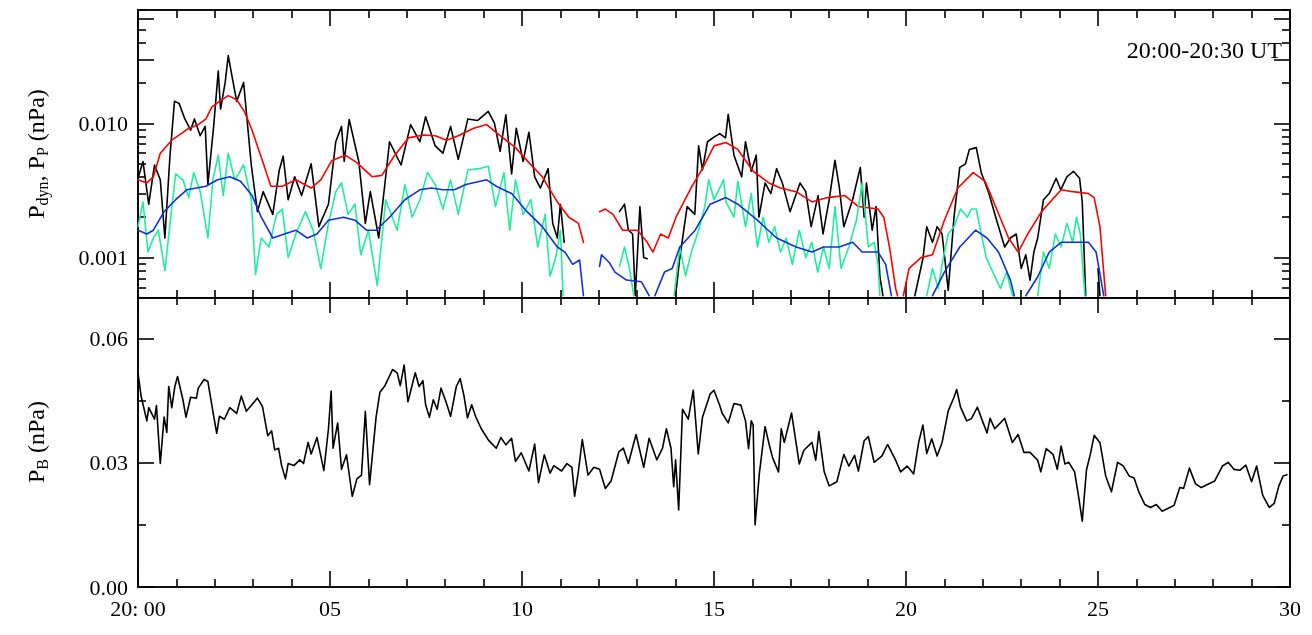  I want to click on y-tick-label: 0.03, so click(108, 463).